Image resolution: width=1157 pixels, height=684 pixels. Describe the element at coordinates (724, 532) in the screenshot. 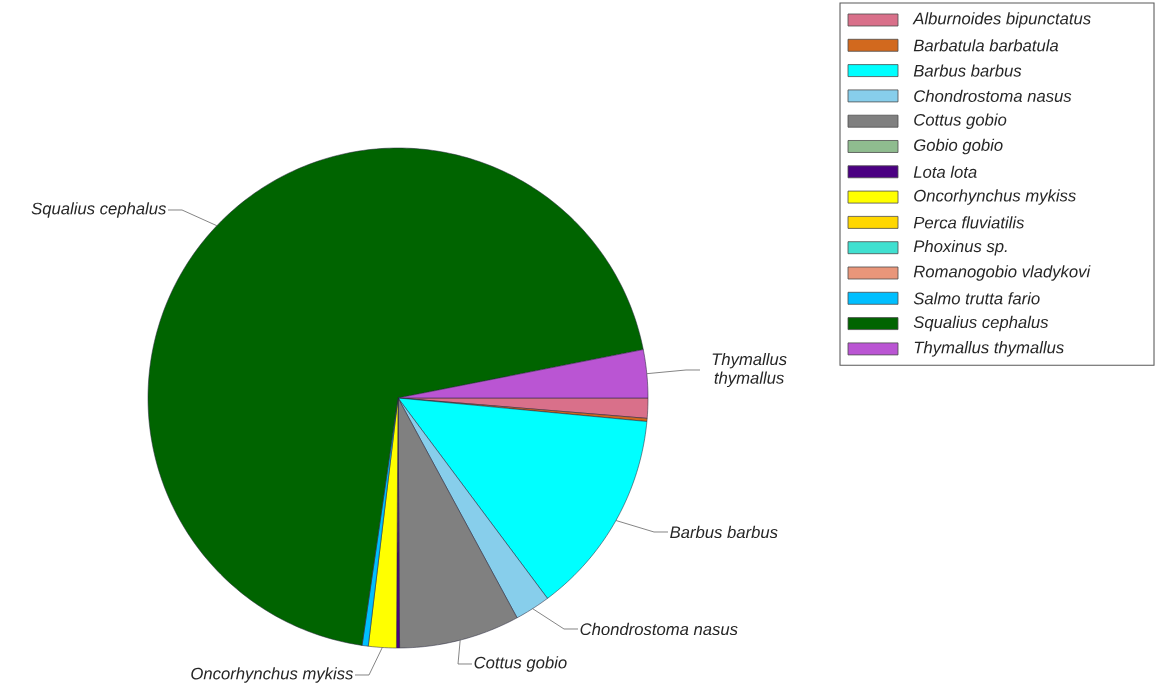

I see `text: Barbus barbus` at that location.